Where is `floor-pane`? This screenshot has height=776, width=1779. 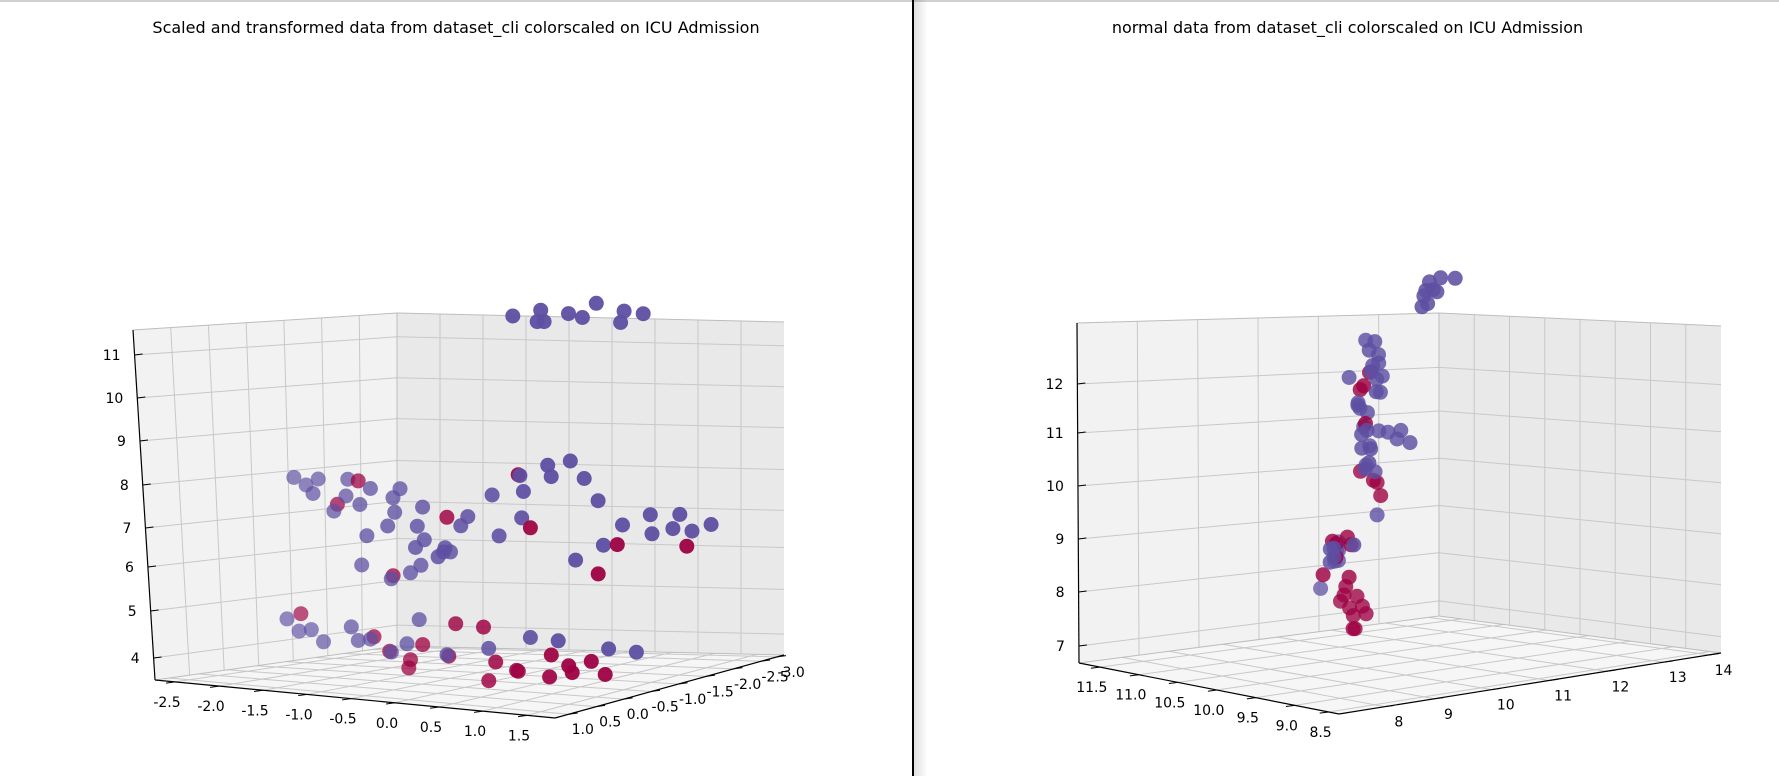 floor-pane is located at coordinates (469, 682).